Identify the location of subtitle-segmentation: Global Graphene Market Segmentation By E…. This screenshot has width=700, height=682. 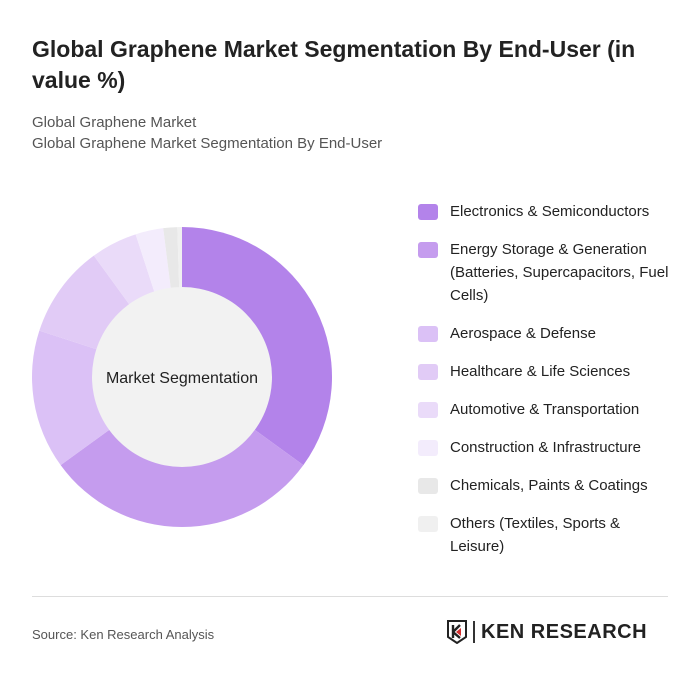
(207, 143).